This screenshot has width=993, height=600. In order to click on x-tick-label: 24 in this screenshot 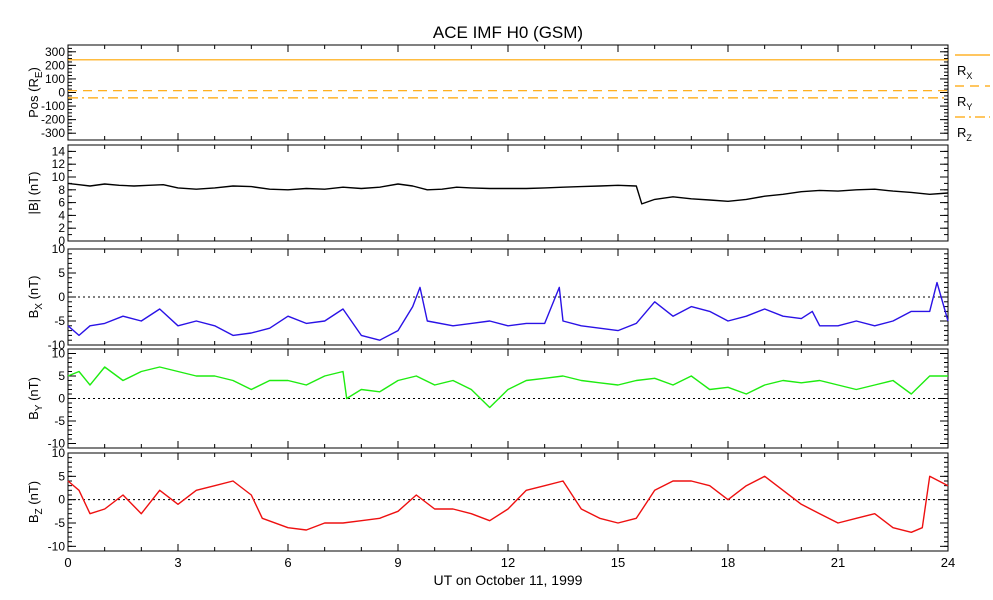, I will do `click(948, 562)`.